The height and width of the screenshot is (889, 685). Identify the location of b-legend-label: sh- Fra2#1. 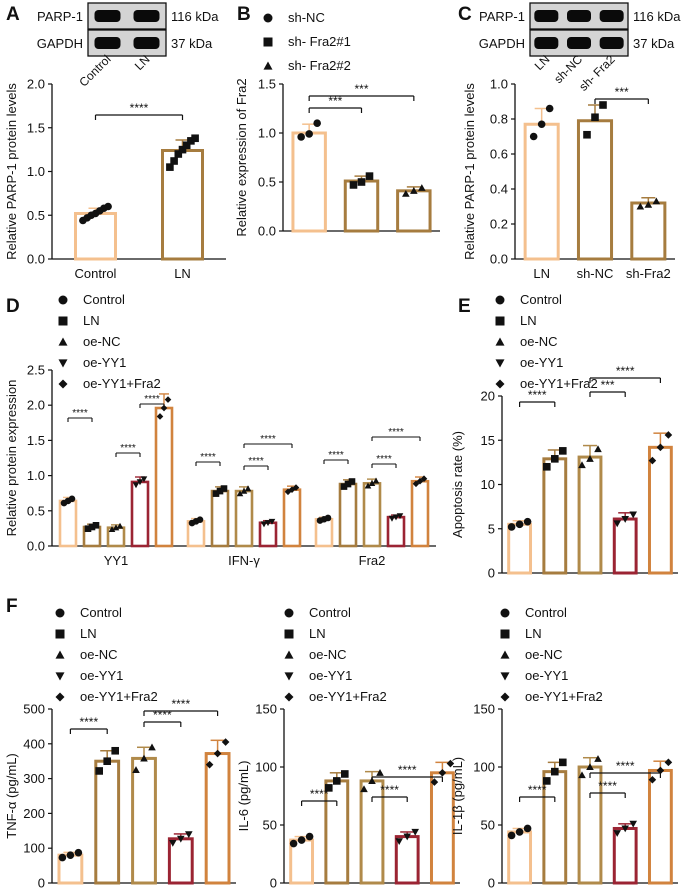
(319, 41).